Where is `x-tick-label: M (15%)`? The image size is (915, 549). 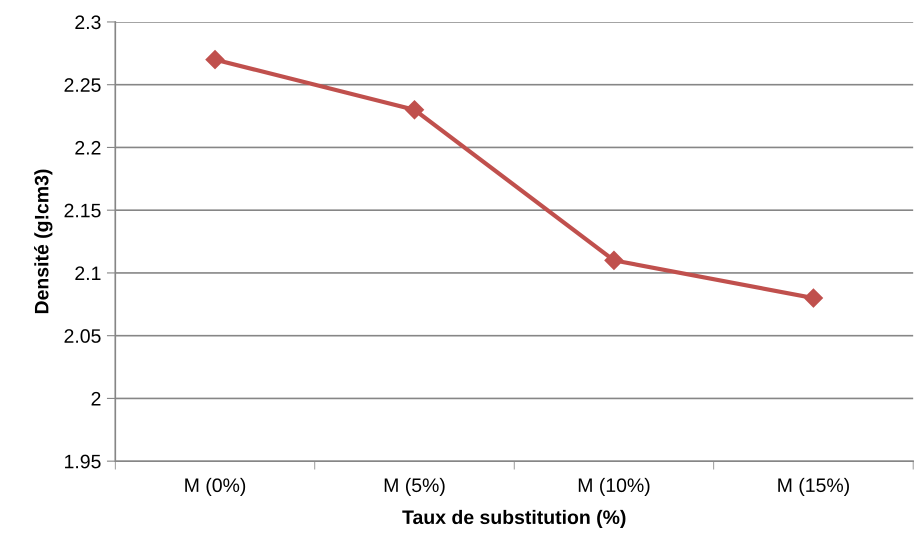
x-tick-label: M (15%) is located at coordinates (813, 487).